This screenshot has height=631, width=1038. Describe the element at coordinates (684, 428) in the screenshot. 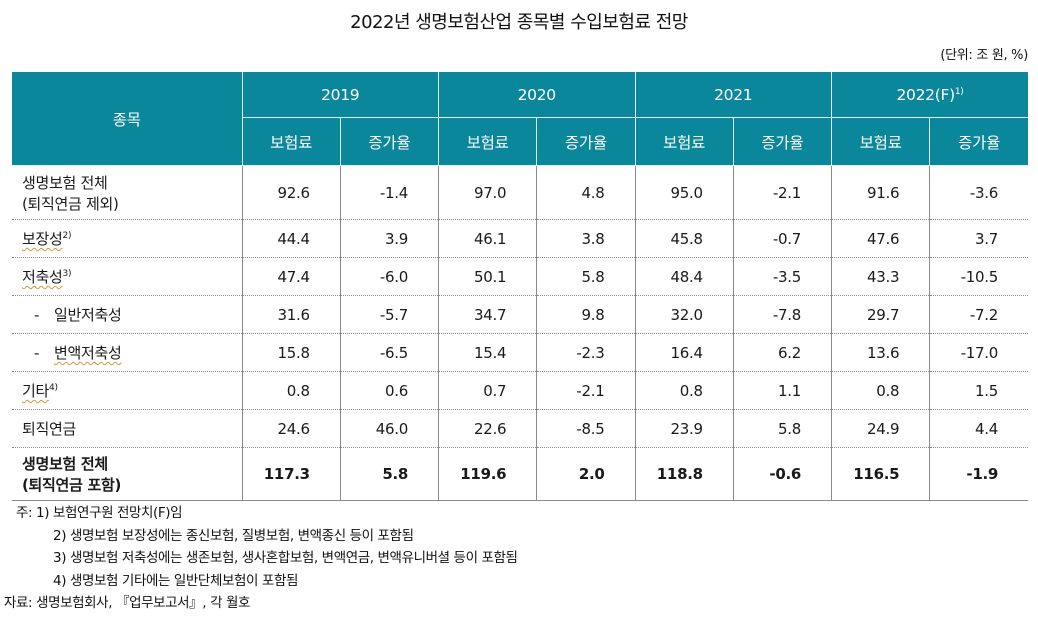

I see `cell-value: 23.9` at that location.